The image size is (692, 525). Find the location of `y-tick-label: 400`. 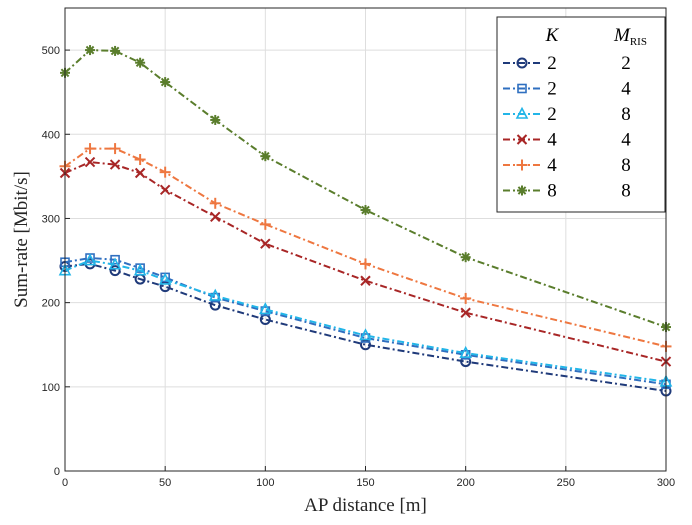

y-tick-label: 400 is located at coordinates (51, 135).